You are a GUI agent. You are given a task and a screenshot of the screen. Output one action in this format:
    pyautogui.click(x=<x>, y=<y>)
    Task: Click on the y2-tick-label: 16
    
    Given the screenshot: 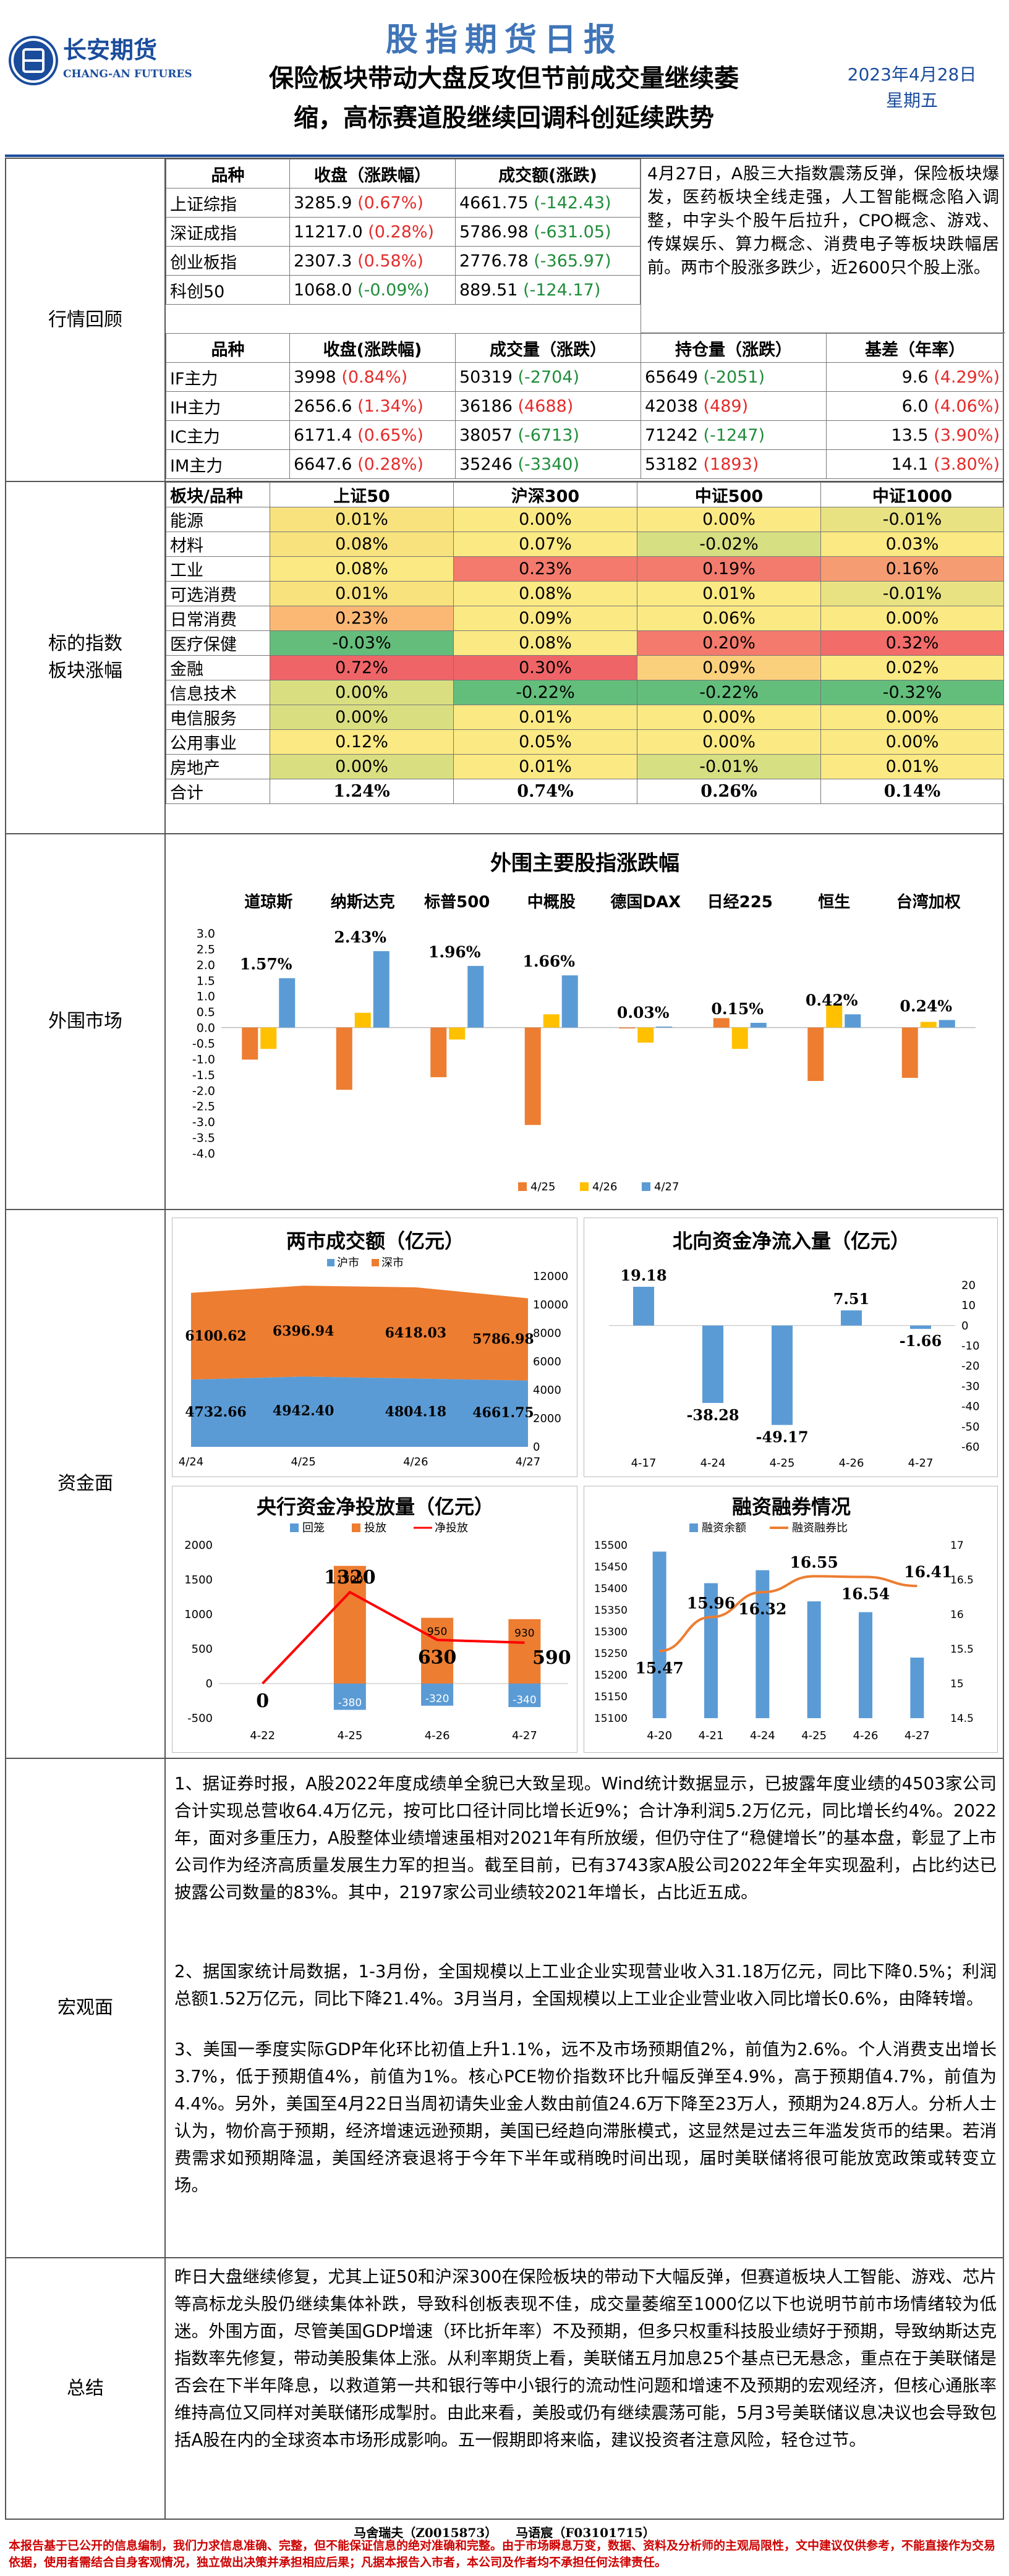 What is the action you would take?
    pyautogui.click(x=957, y=1615)
    